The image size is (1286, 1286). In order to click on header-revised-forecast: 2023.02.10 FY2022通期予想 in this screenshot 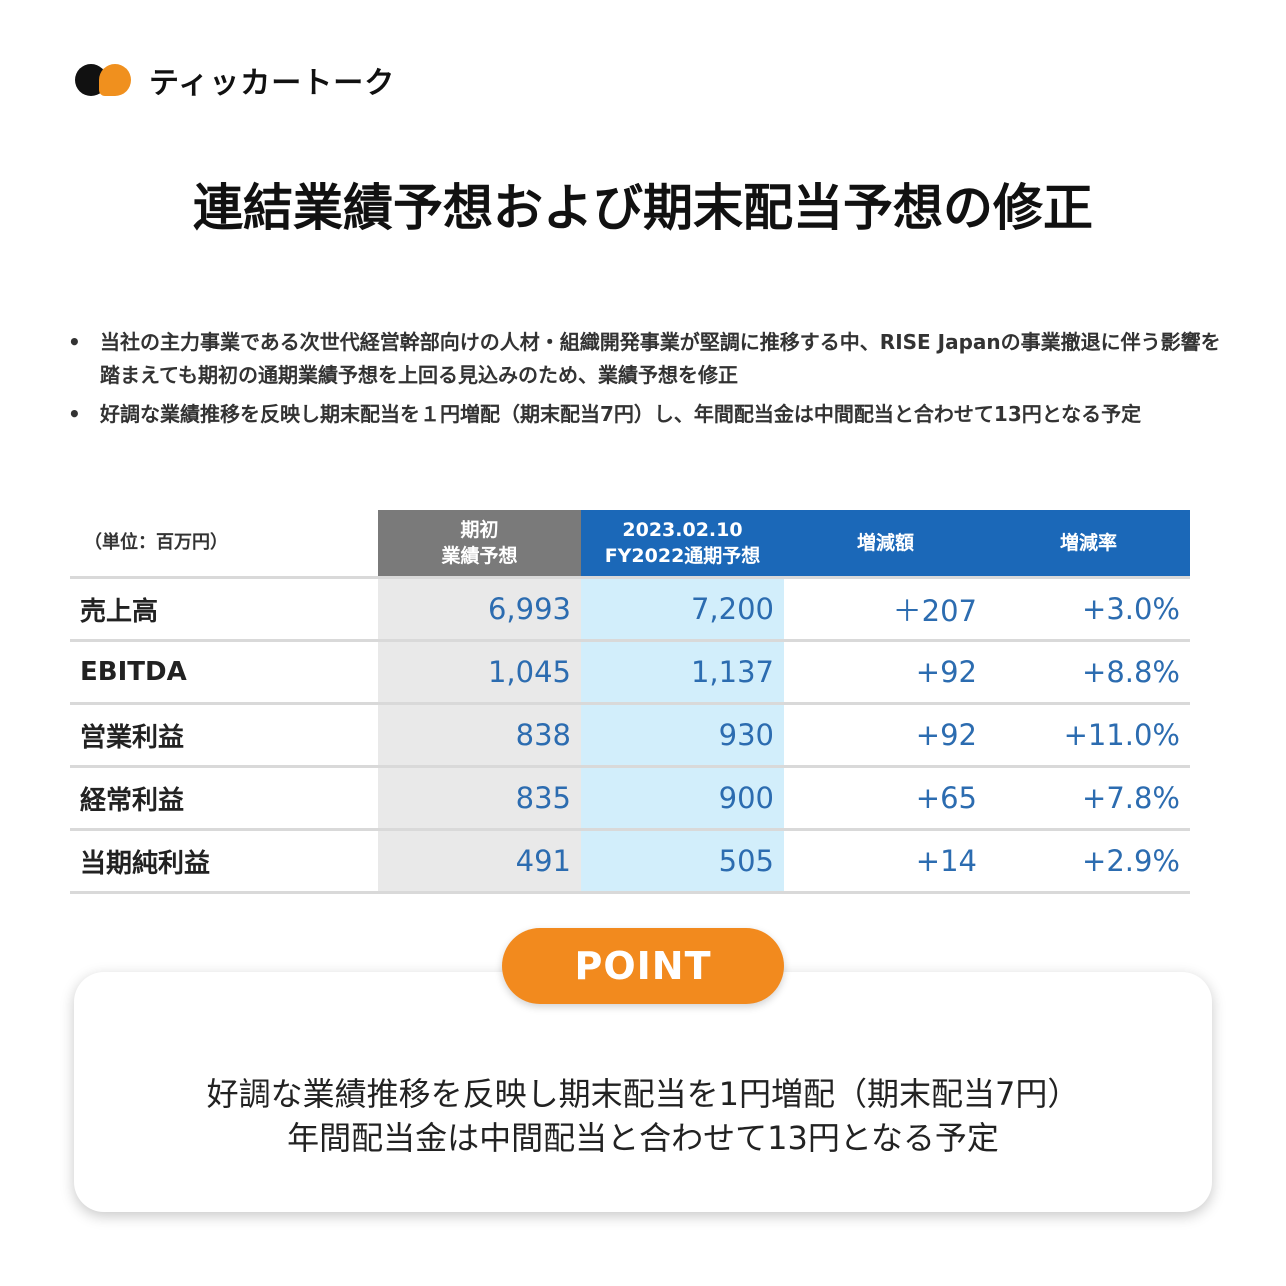, I will do `click(682, 543)`.